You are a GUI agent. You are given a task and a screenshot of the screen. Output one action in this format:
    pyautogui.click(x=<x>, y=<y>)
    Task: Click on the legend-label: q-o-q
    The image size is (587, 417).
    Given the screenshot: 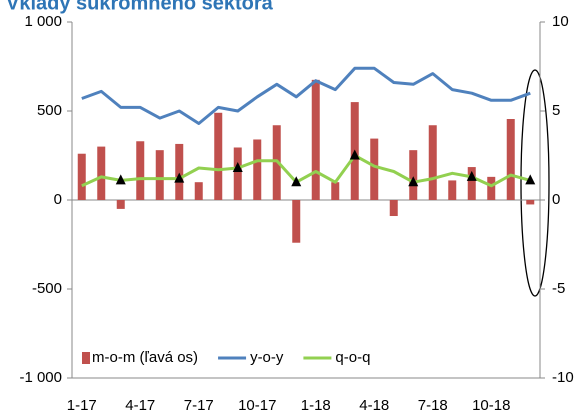 What is the action you would take?
    pyautogui.click(x=352, y=357)
    